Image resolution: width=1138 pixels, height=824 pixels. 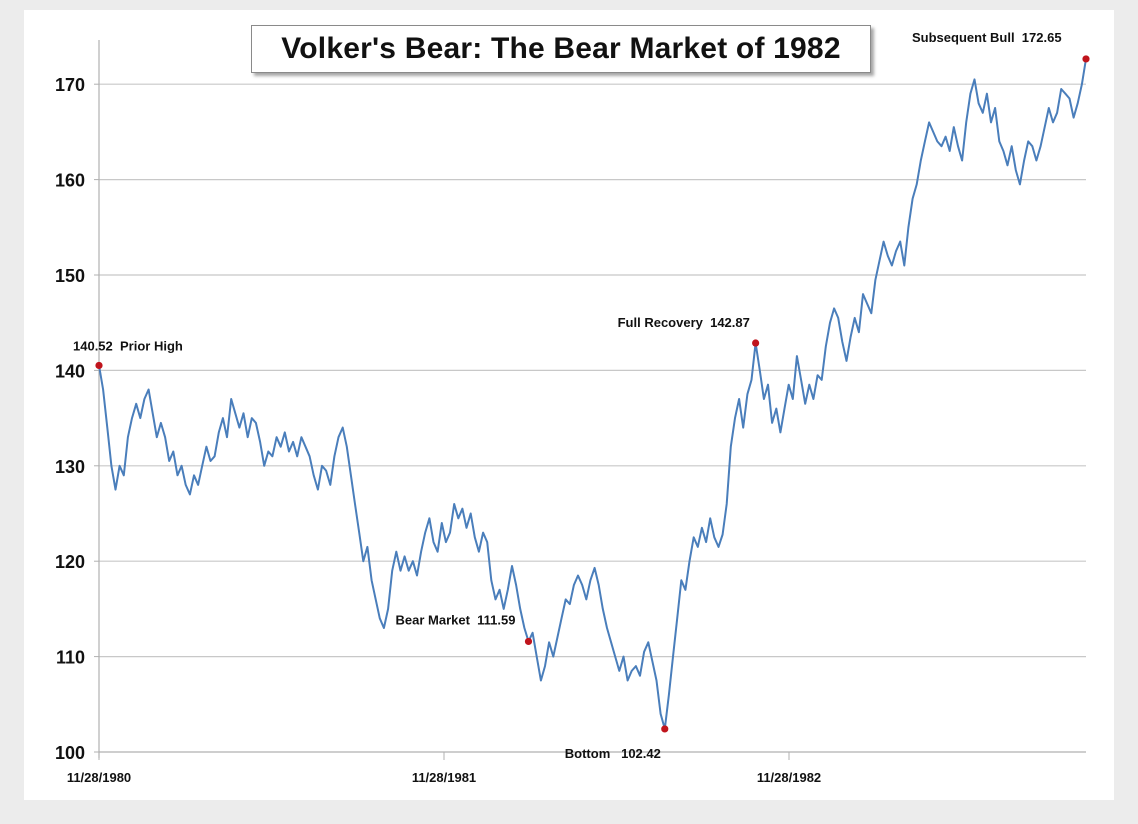 I want to click on x-tick-label: 11/28/1982, so click(x=789, y=777).